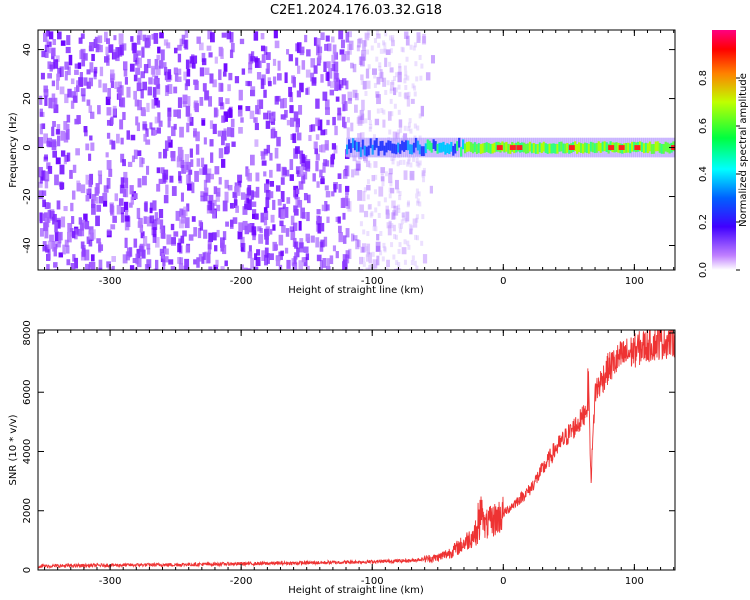 This screenshot has height=600, width=750. What do you see at coordinates (27, 98) in the screenshot?
I see `spectrogram-ytick-label: 20` at bounding box center [27, 98].